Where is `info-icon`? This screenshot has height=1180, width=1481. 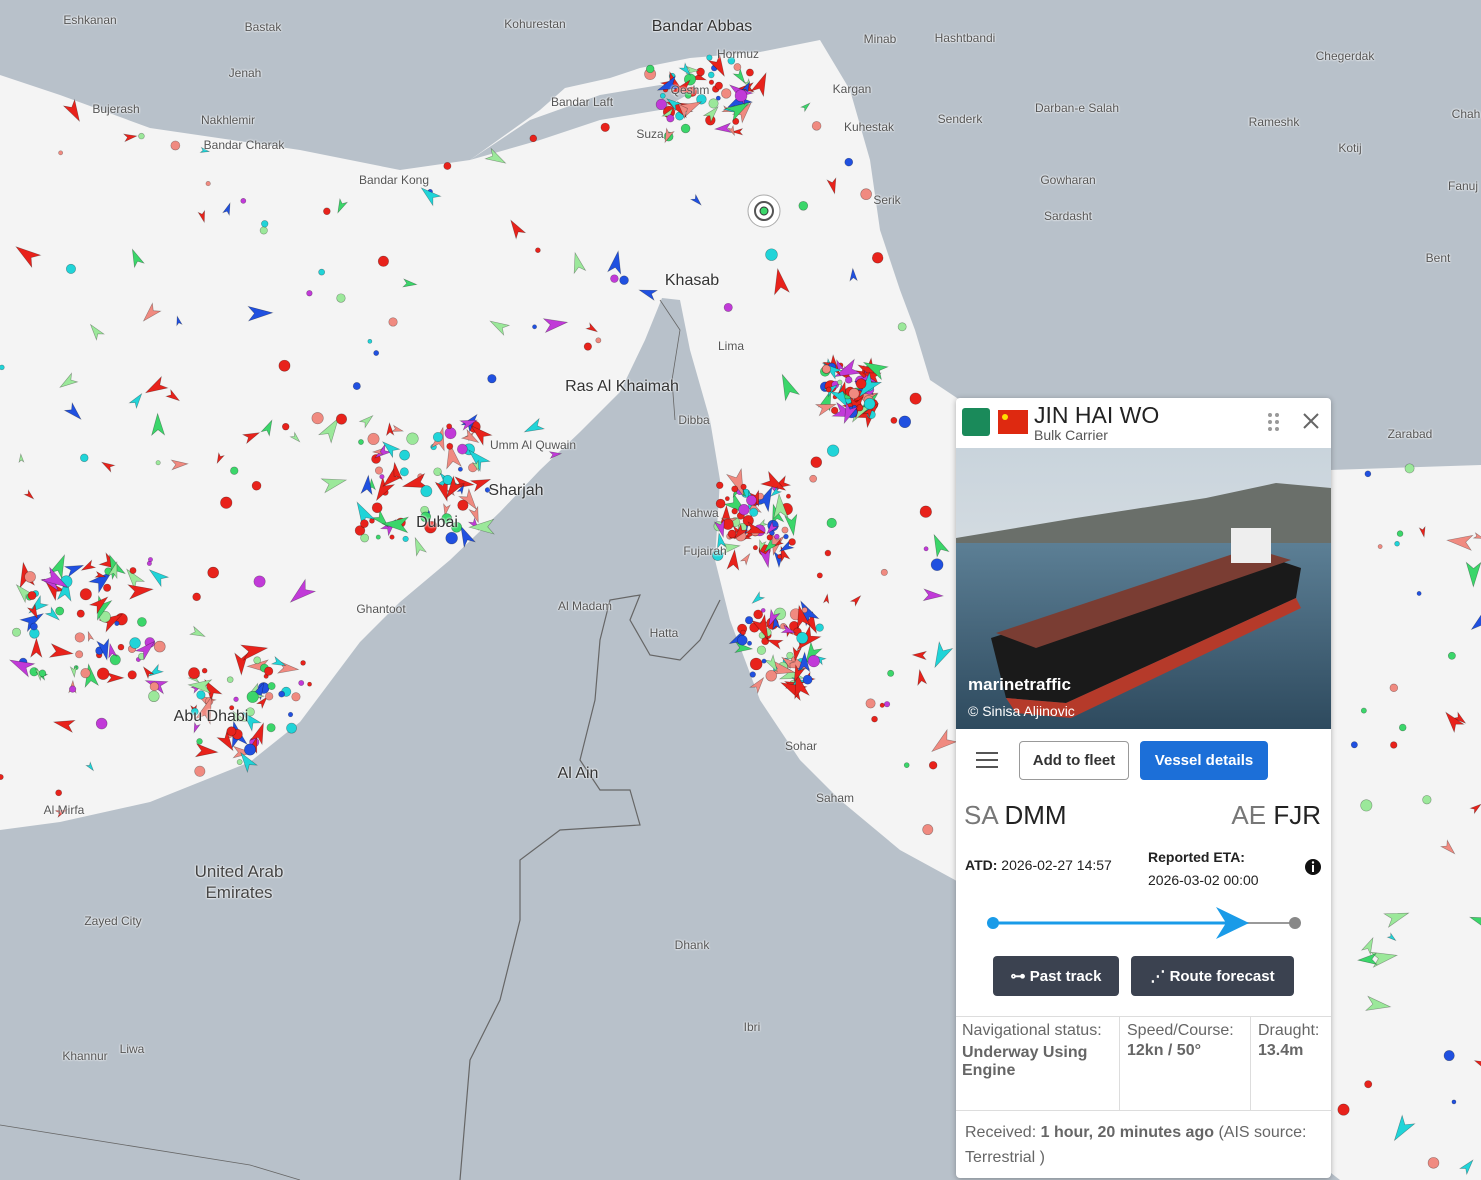
info-icon is located at coordinates (1313, 867).